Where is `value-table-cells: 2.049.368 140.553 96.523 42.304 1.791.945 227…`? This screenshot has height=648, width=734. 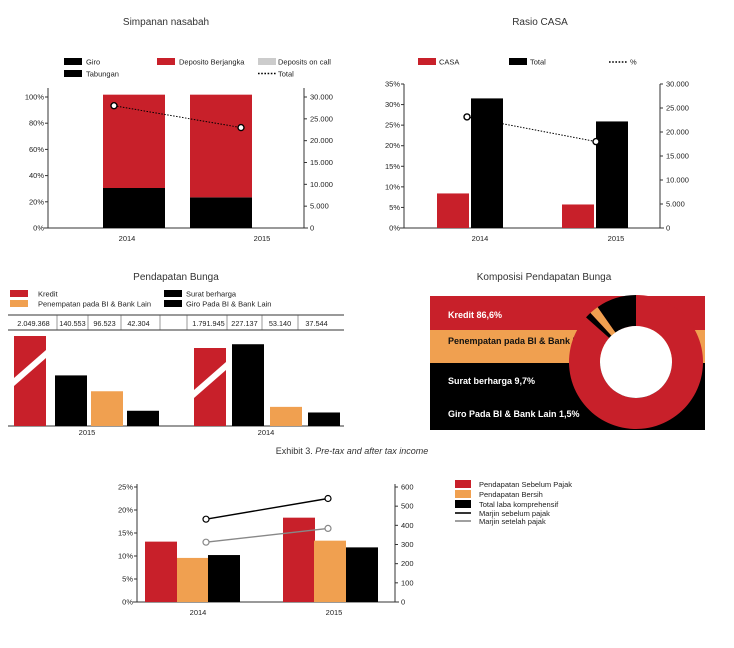
value-table-cells: 2.049.368 140.553 96.523 42.304 1.791.945 227… is located at coordinates (172, 322).